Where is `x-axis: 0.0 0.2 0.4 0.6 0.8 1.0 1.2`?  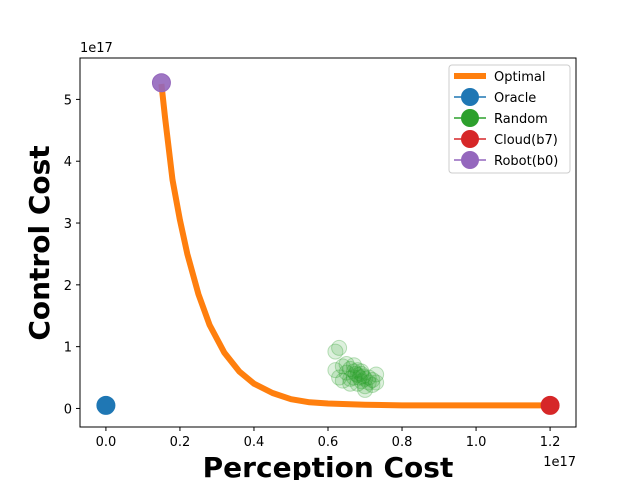
x-axis: 0.0 0.2 0.4 0.6 0.8 1.0 1.2 is located at coordinates (328, 438).